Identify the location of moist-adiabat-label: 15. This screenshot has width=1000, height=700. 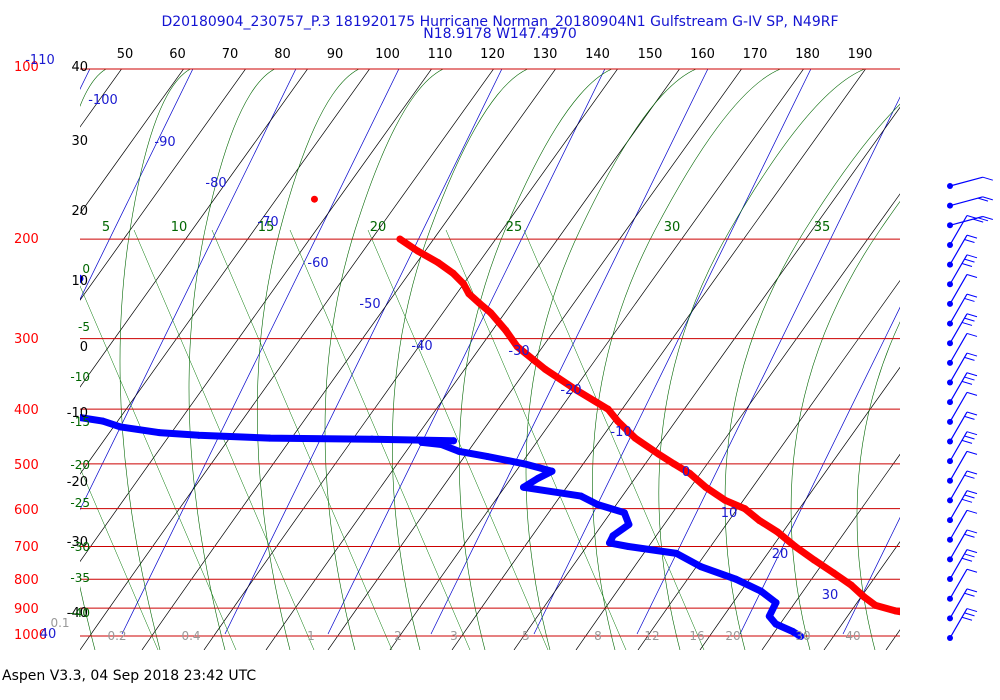
(266, 227).